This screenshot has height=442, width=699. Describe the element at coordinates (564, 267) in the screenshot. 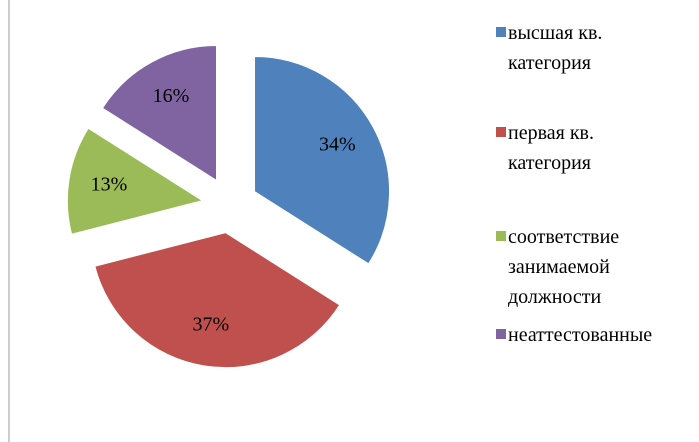

I see `legend-label: соответствие занимаемой должности` at that location.